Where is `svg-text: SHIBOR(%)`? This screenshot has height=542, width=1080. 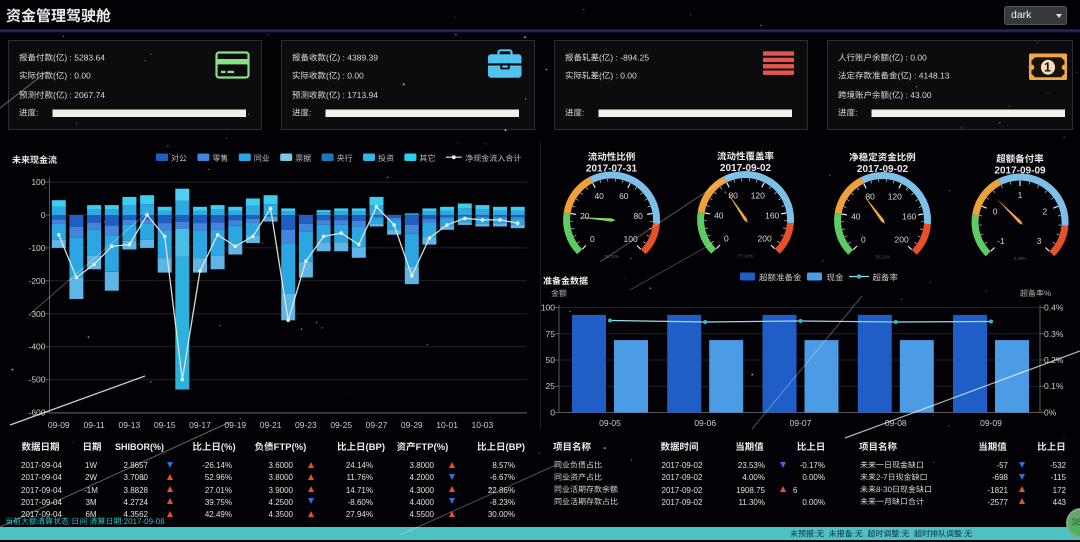
svg-text: SHIBOR(%) is located at coordinates (139, 447).